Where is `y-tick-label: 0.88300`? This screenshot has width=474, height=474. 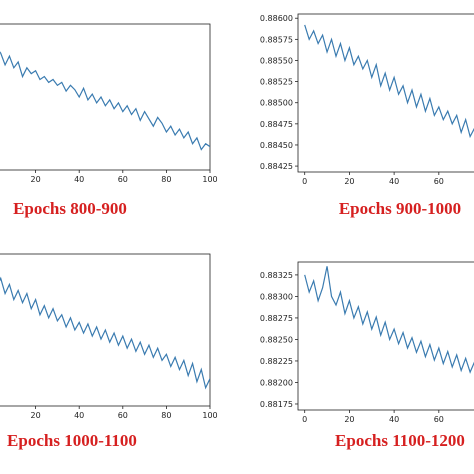 y-tick-label: 0.88300 is located at coordinates (276, 296).